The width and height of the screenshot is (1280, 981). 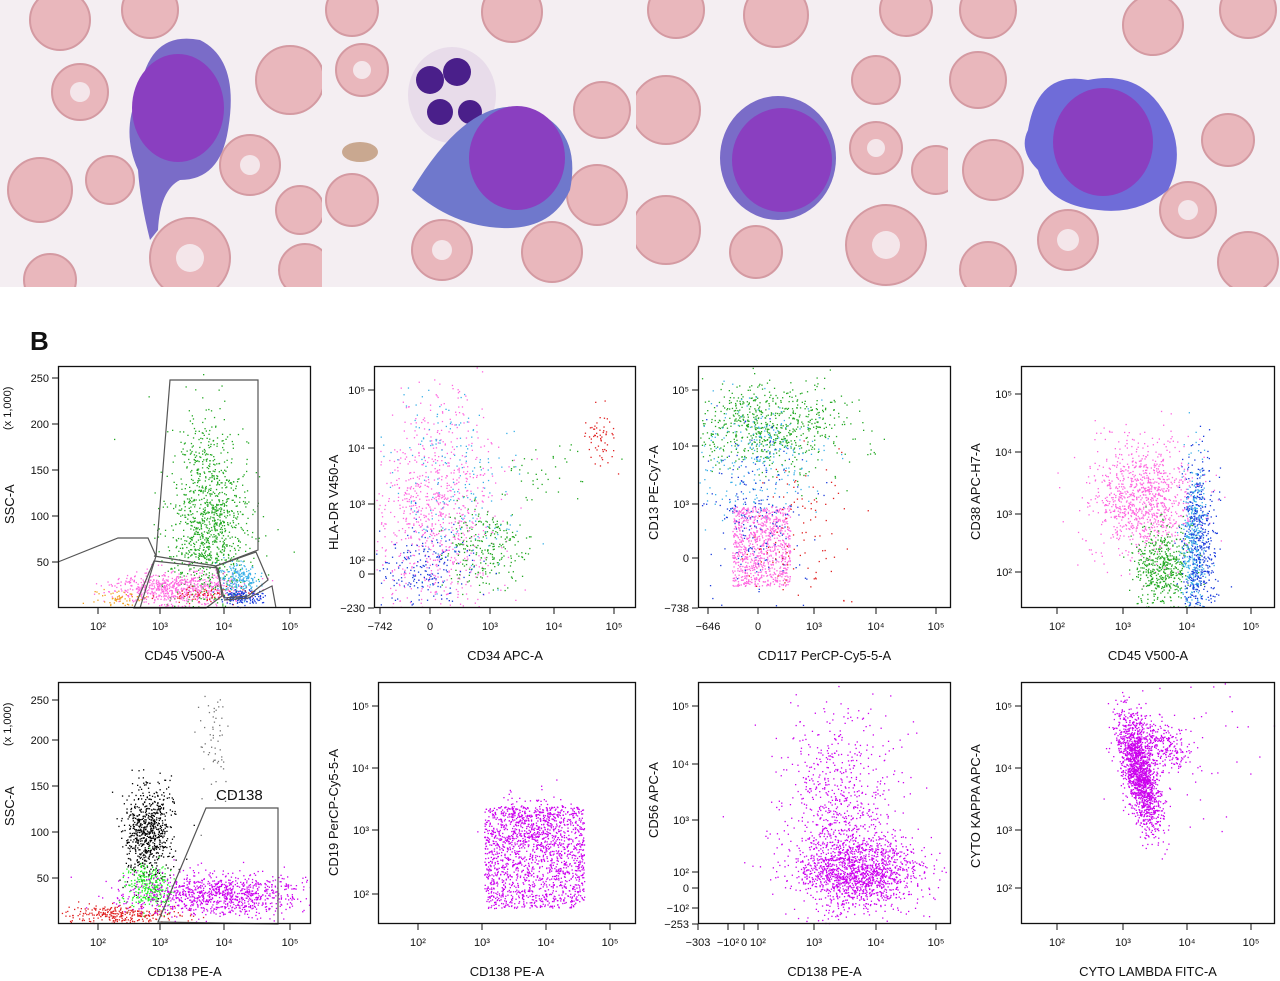 I want to click on gate-outlines, so click(x=167, y=494).